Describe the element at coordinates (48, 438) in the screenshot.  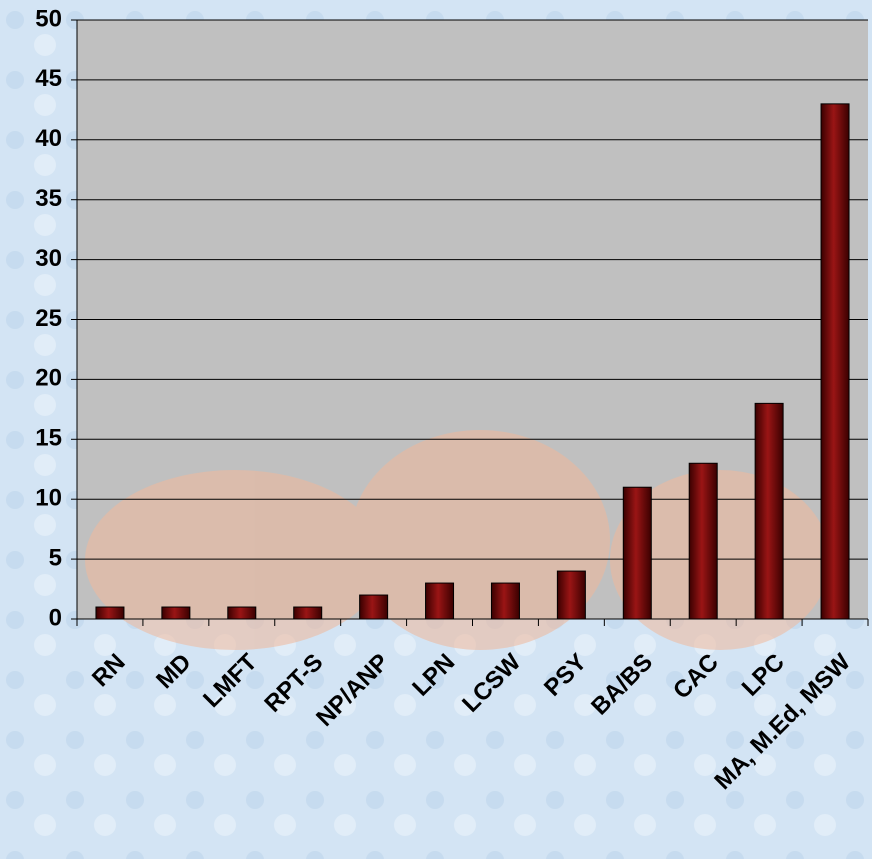
I see `y-tick-label: 15` at that location.